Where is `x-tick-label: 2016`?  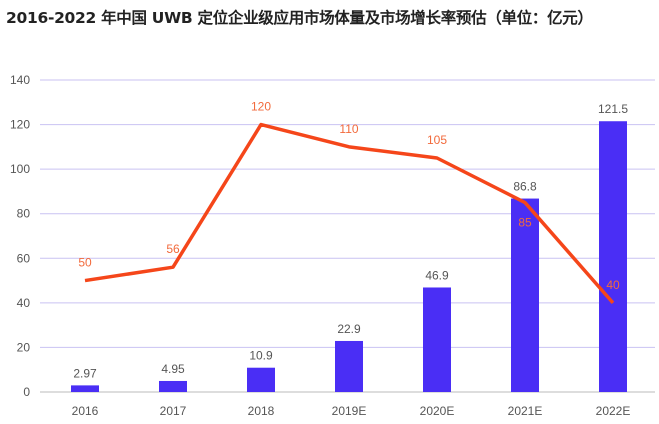 x-tick-label: 2016 is located at coordinates (85, 411).